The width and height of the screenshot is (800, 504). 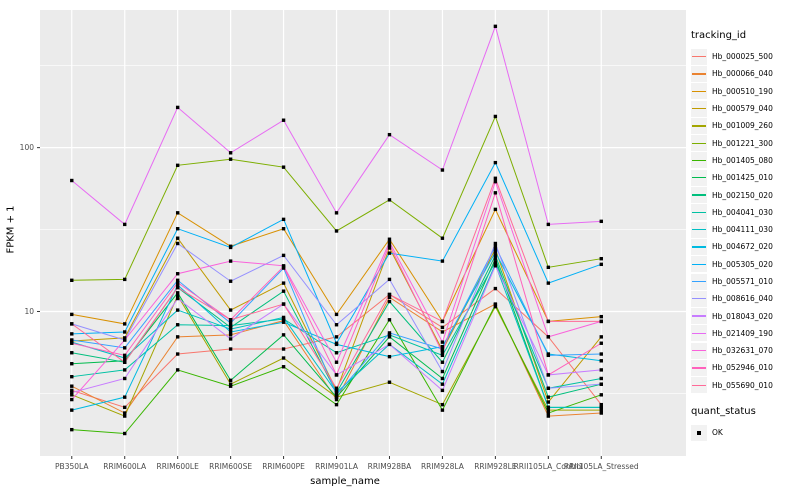 I want to click on x-tick-label: RRII105LA_Stressed, so click(x=601, y=466).